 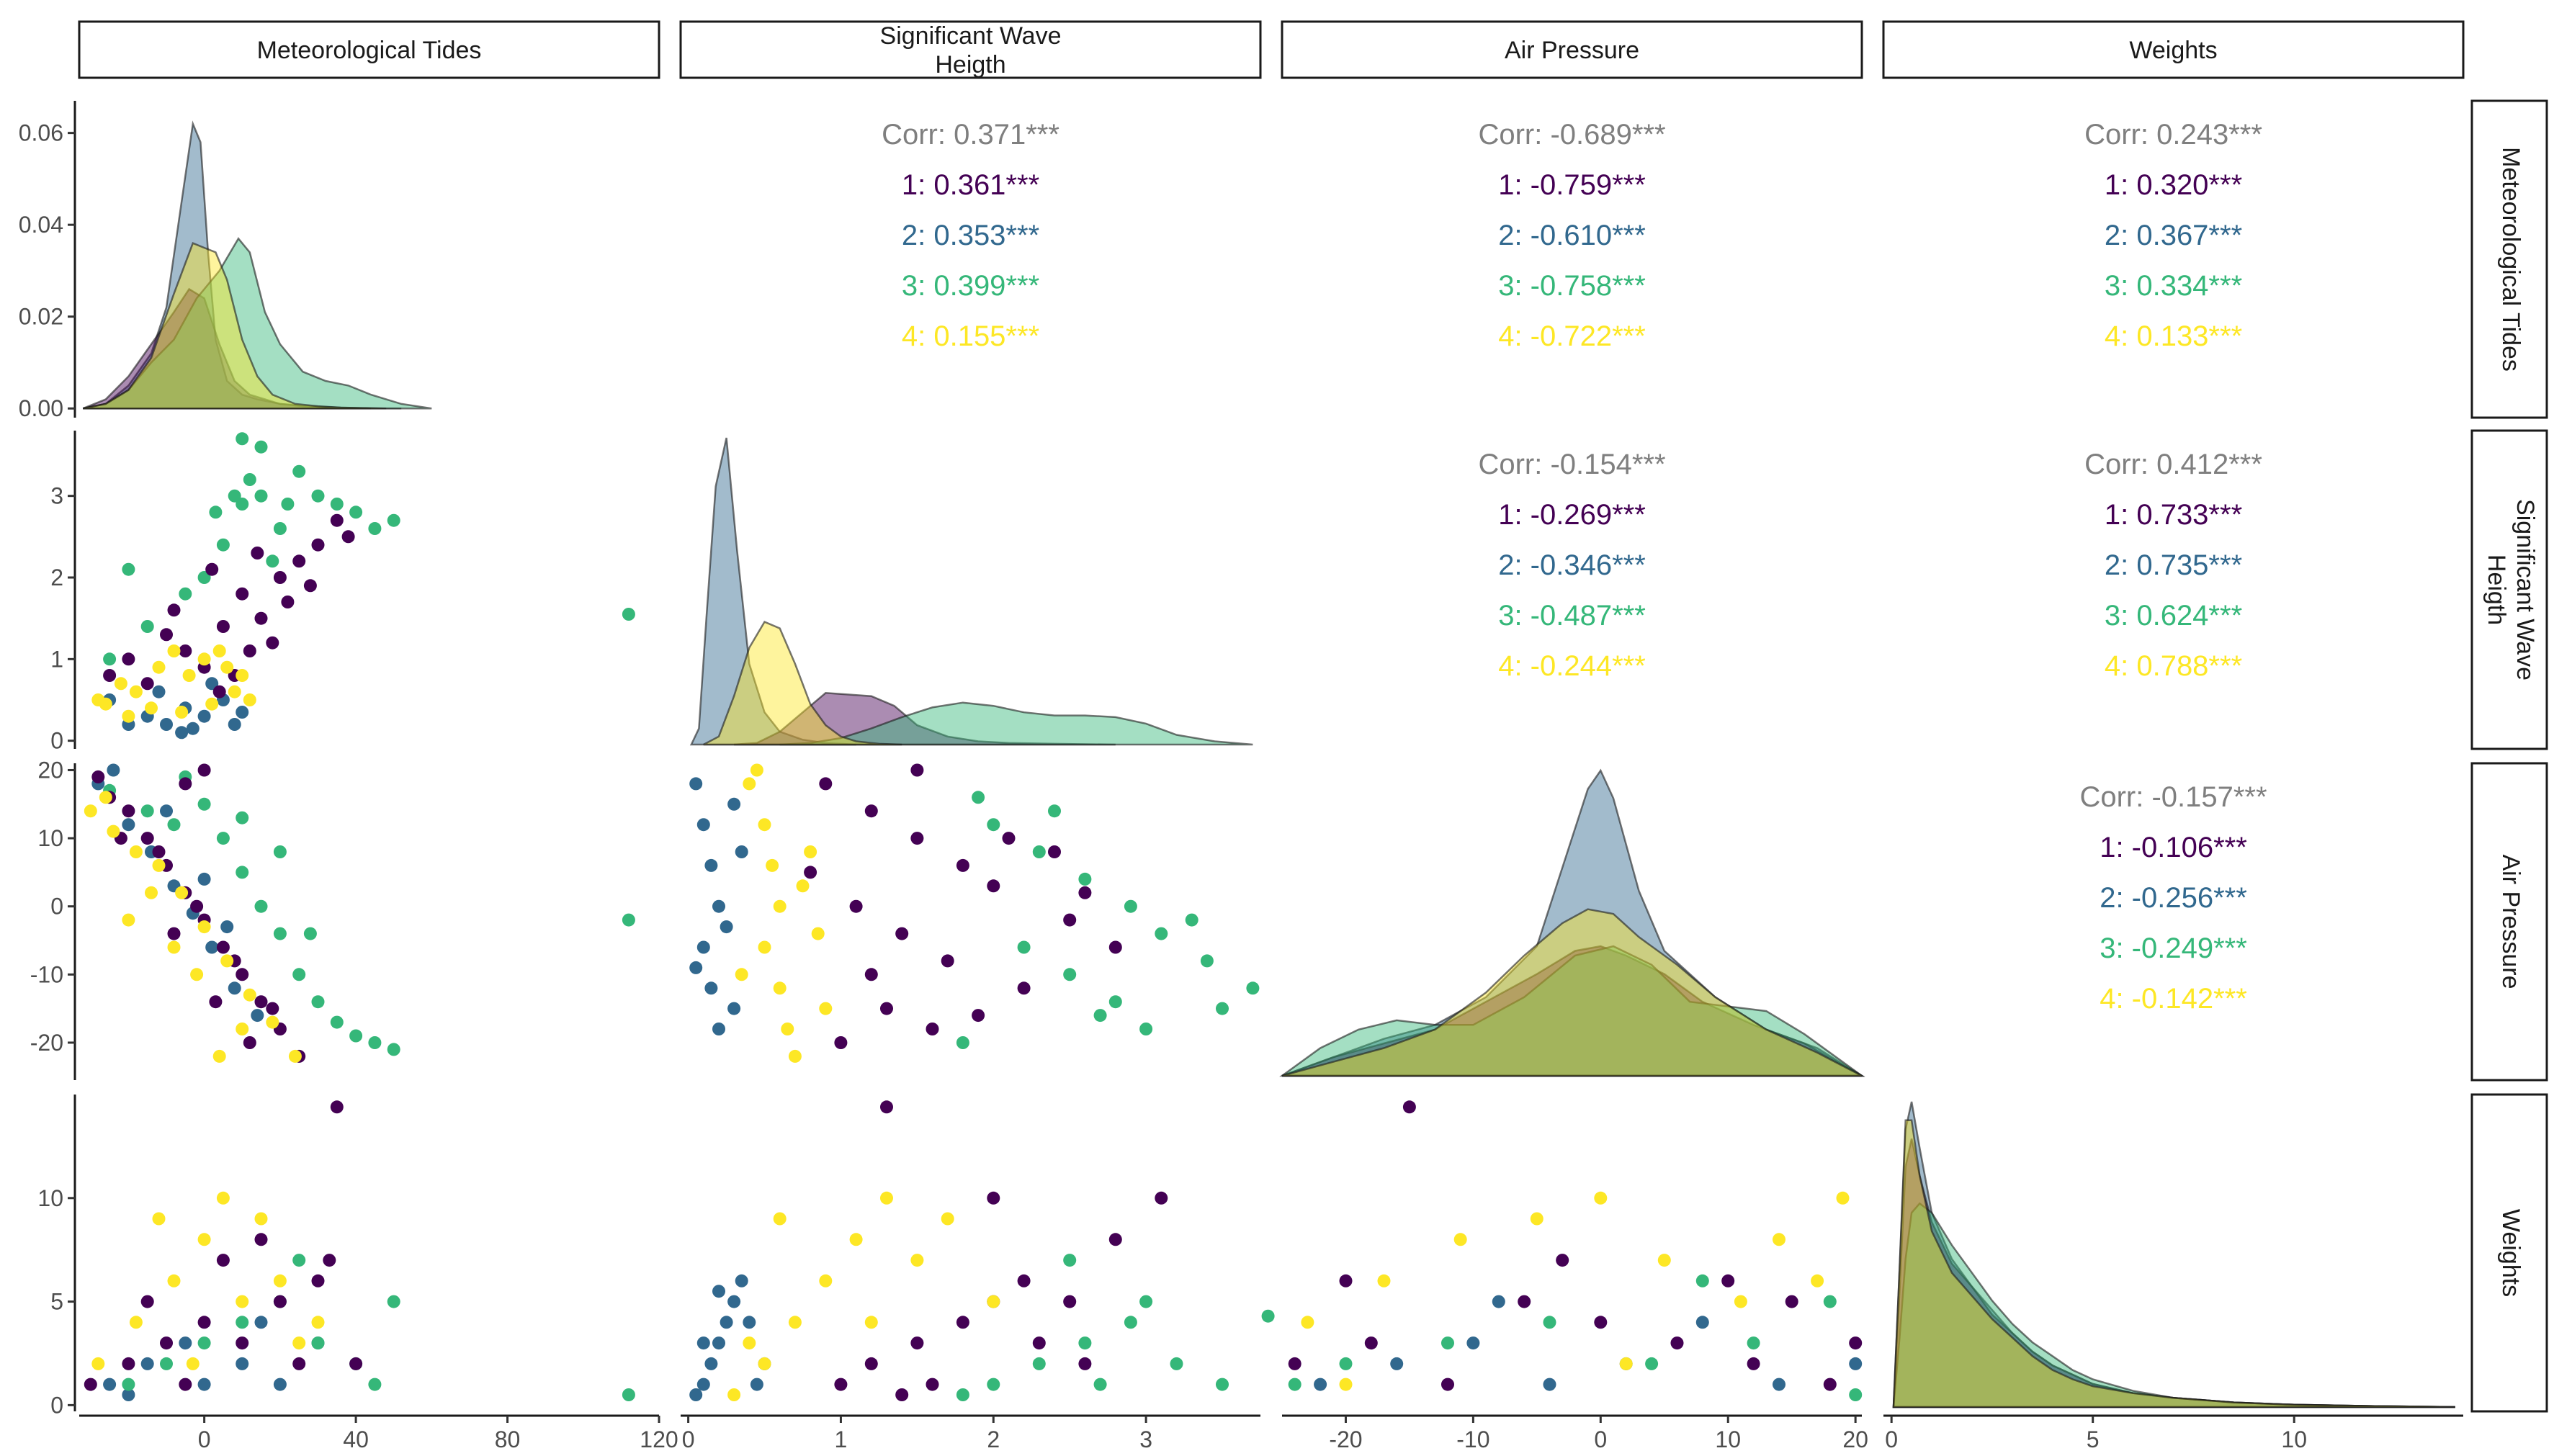 I want to click on corr-group-1: 1: -0.759***, so click(x=1572, y=185).